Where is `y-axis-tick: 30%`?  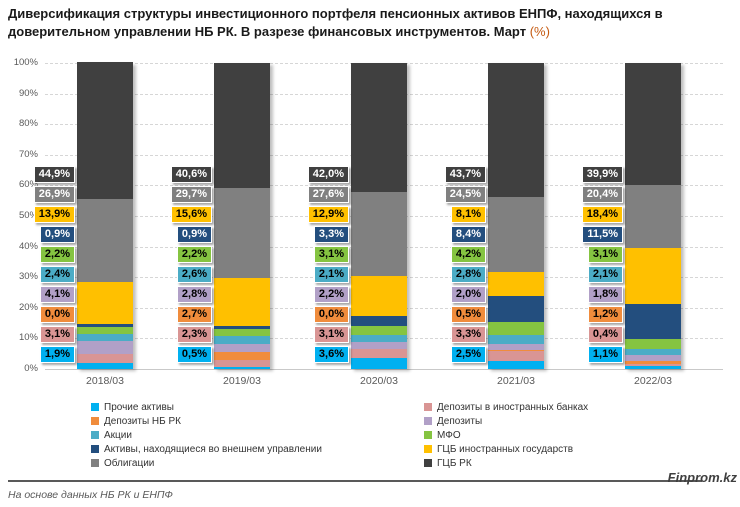 y-axis-tick: 30% is located at coordinates (28, 277).